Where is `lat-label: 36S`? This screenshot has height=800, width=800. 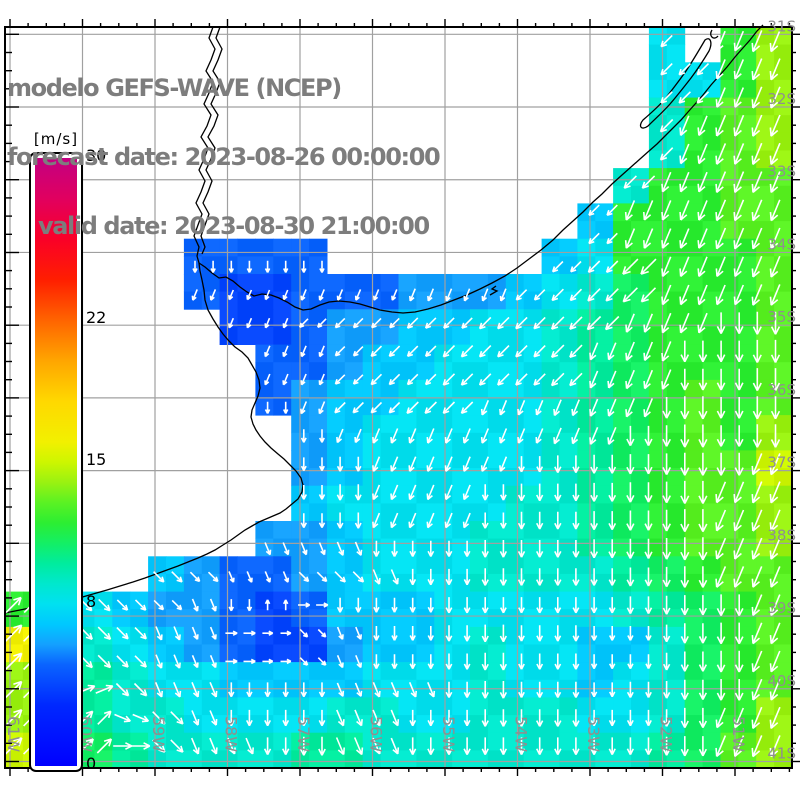
lat-label: 36S is located at coordinates (781, 390).